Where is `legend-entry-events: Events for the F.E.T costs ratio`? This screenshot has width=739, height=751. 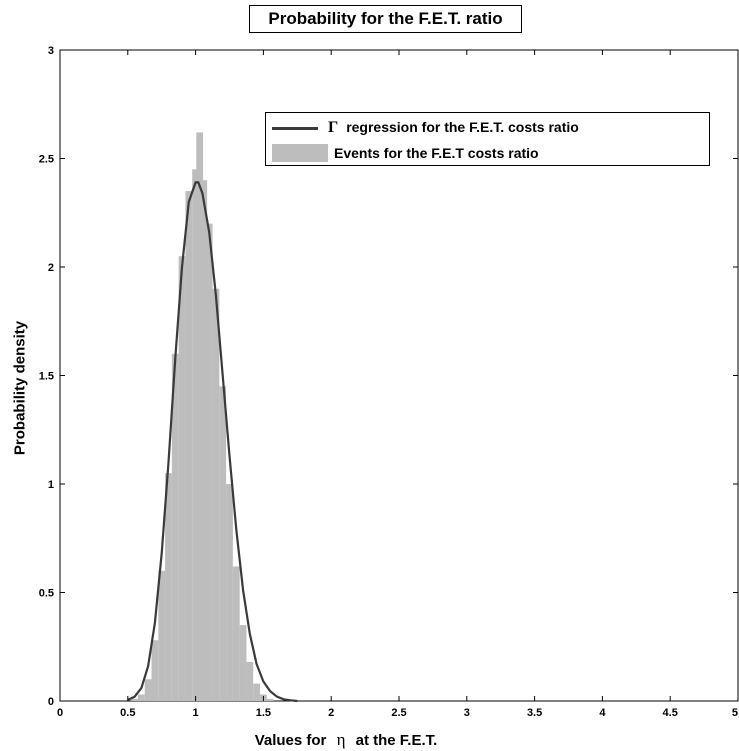 legend-entry-events: Events for the F.E.T costs ratio is located at coordinates (402, 153).